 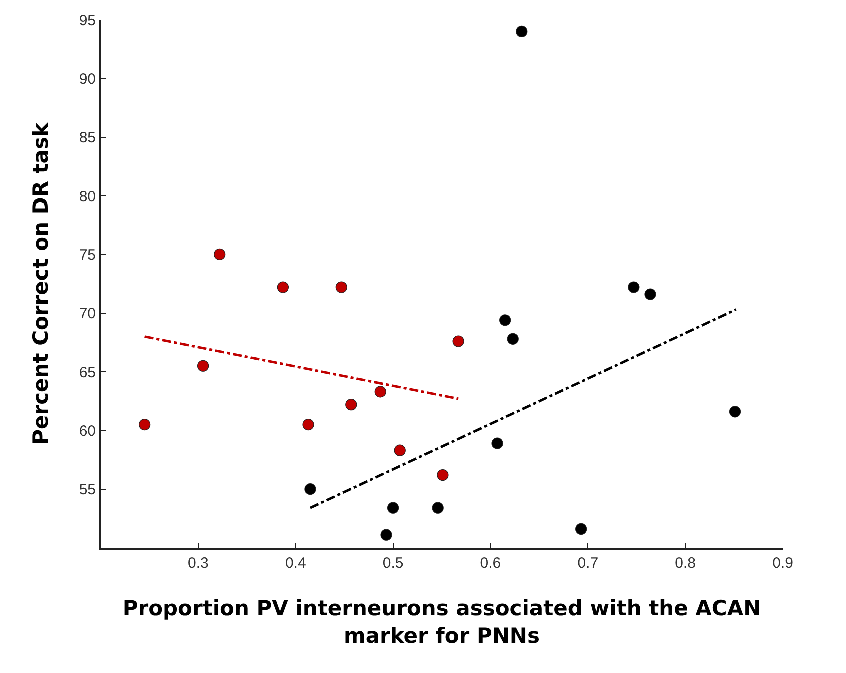 What do you see at coordinates (87, 138) in the screenshot?
I see `y-tick-label: 85` at bounding box center [87, 138].